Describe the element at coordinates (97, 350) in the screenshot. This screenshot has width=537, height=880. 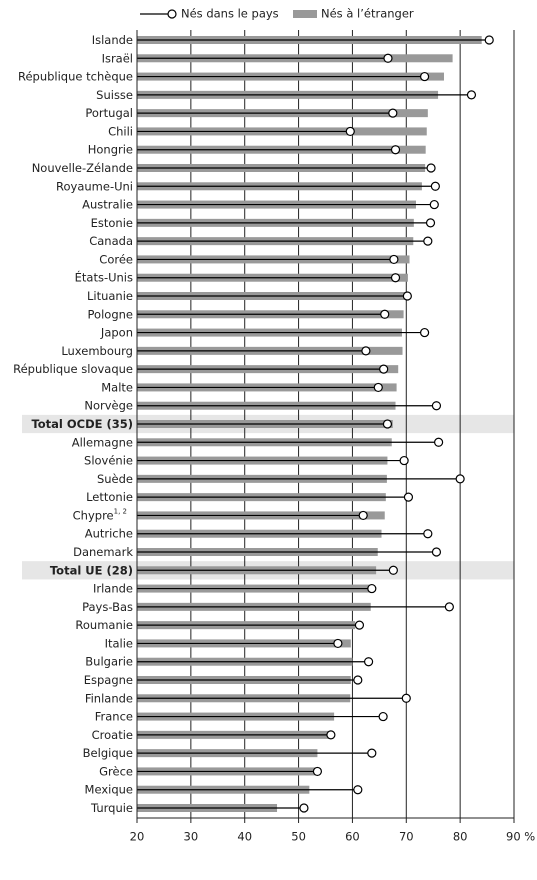
I see `y-tick-label: Luxembourg` at that location.